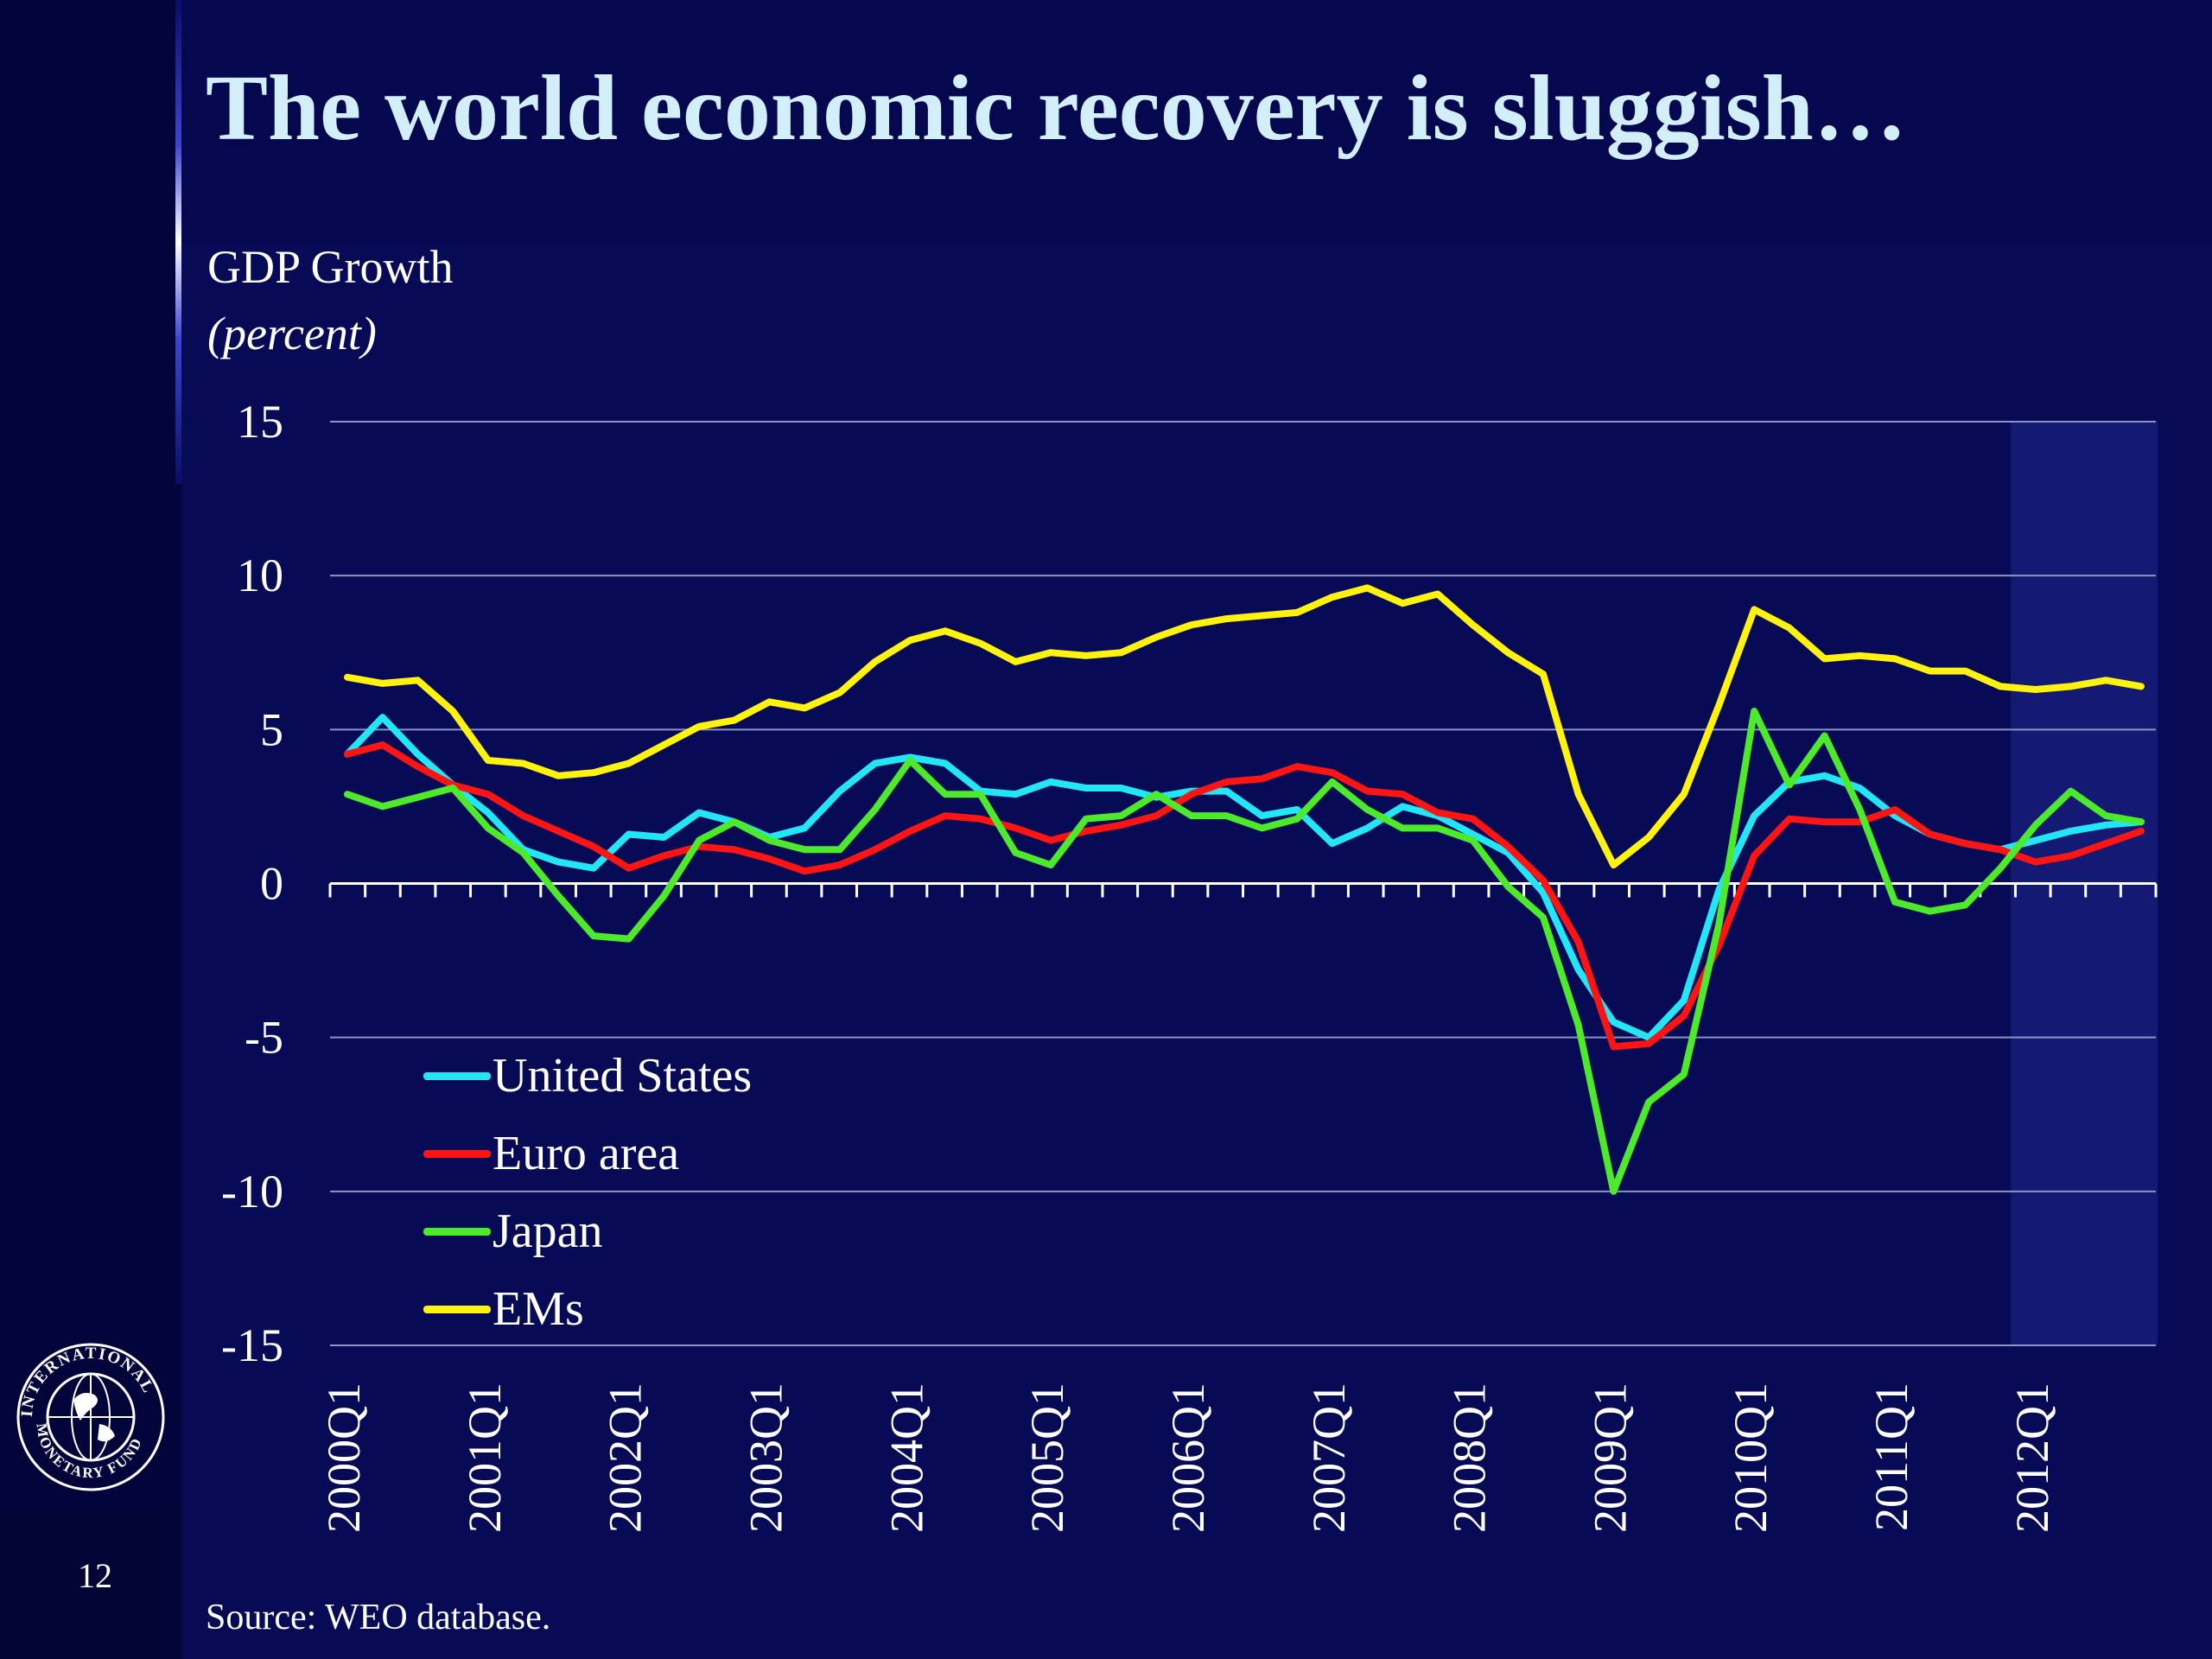  I want to click on x-tick-label: 2010Q1, so click(1751, 1457).